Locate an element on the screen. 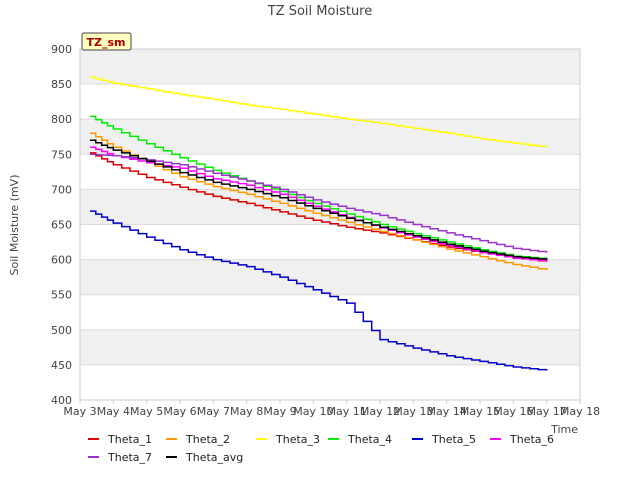  y-axis-label: Soil Moisture (mV) is located at coordinates (14, 225).